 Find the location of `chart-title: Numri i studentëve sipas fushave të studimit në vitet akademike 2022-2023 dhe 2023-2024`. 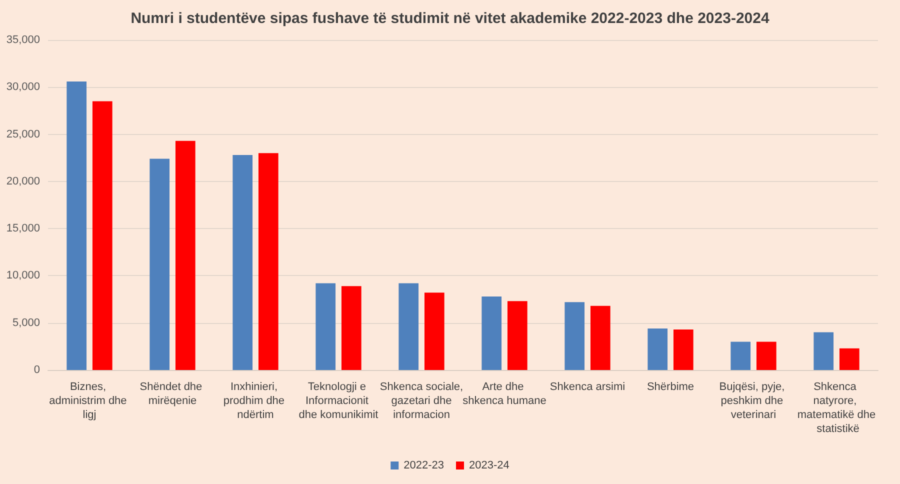

chart-title: Numri i studentëve sipas fushave të studimit në vitet akademike 2022-2023 dhe 2023-2024 is located at coordinates (450, 18).